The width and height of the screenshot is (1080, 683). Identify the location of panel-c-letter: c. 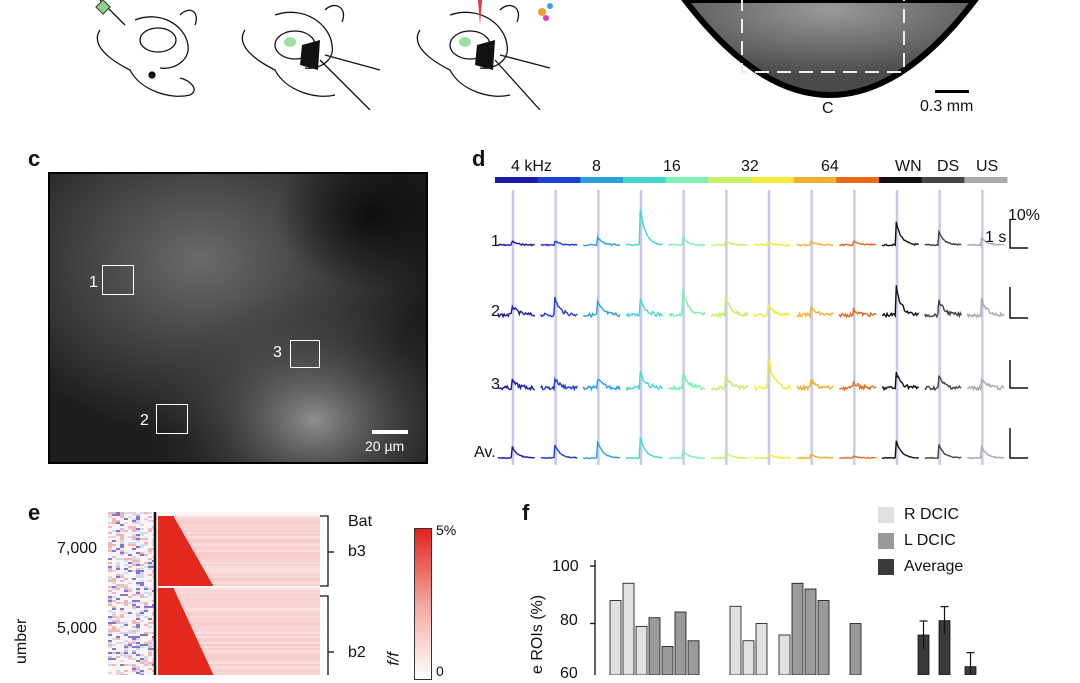
(34, 158).